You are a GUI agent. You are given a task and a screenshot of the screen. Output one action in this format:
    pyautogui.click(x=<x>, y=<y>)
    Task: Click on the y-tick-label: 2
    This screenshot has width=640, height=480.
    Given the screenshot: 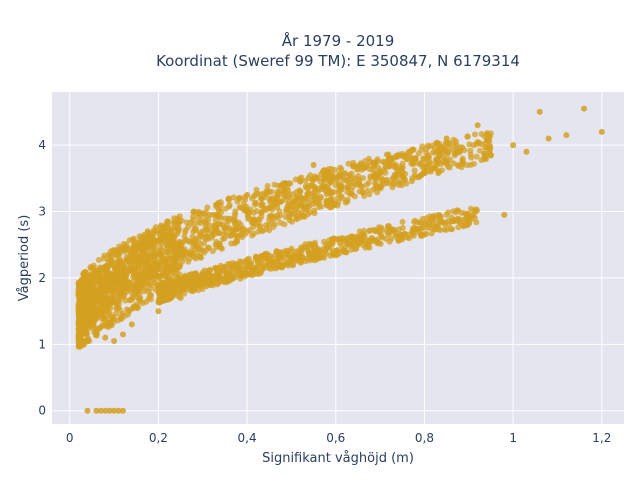 What is the action you would take?
    pyautogui.click(x=42, y=278)
    